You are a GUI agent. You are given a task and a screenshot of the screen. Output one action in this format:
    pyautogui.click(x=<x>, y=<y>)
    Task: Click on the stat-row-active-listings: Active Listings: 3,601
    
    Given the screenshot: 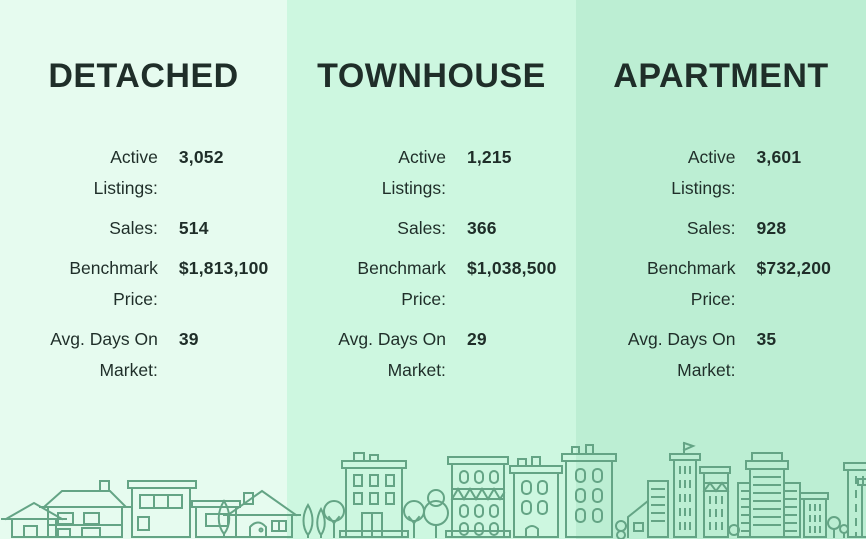 What is the action you would take?
    pyautogui.click(x=721, y=173)
    